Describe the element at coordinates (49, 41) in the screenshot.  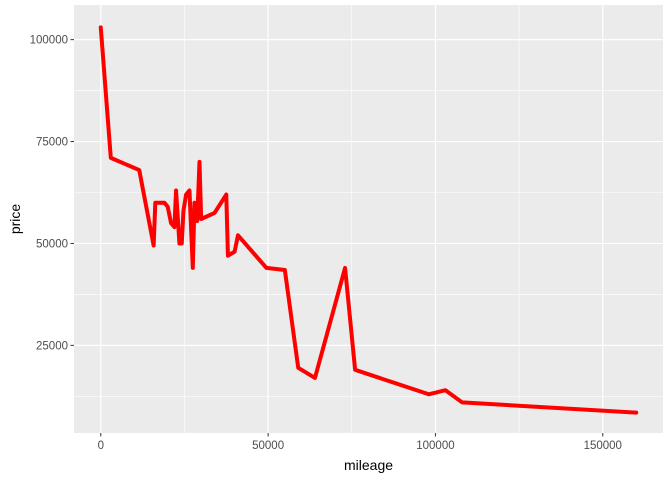
I see `y-tick-label: 100000` at that location.